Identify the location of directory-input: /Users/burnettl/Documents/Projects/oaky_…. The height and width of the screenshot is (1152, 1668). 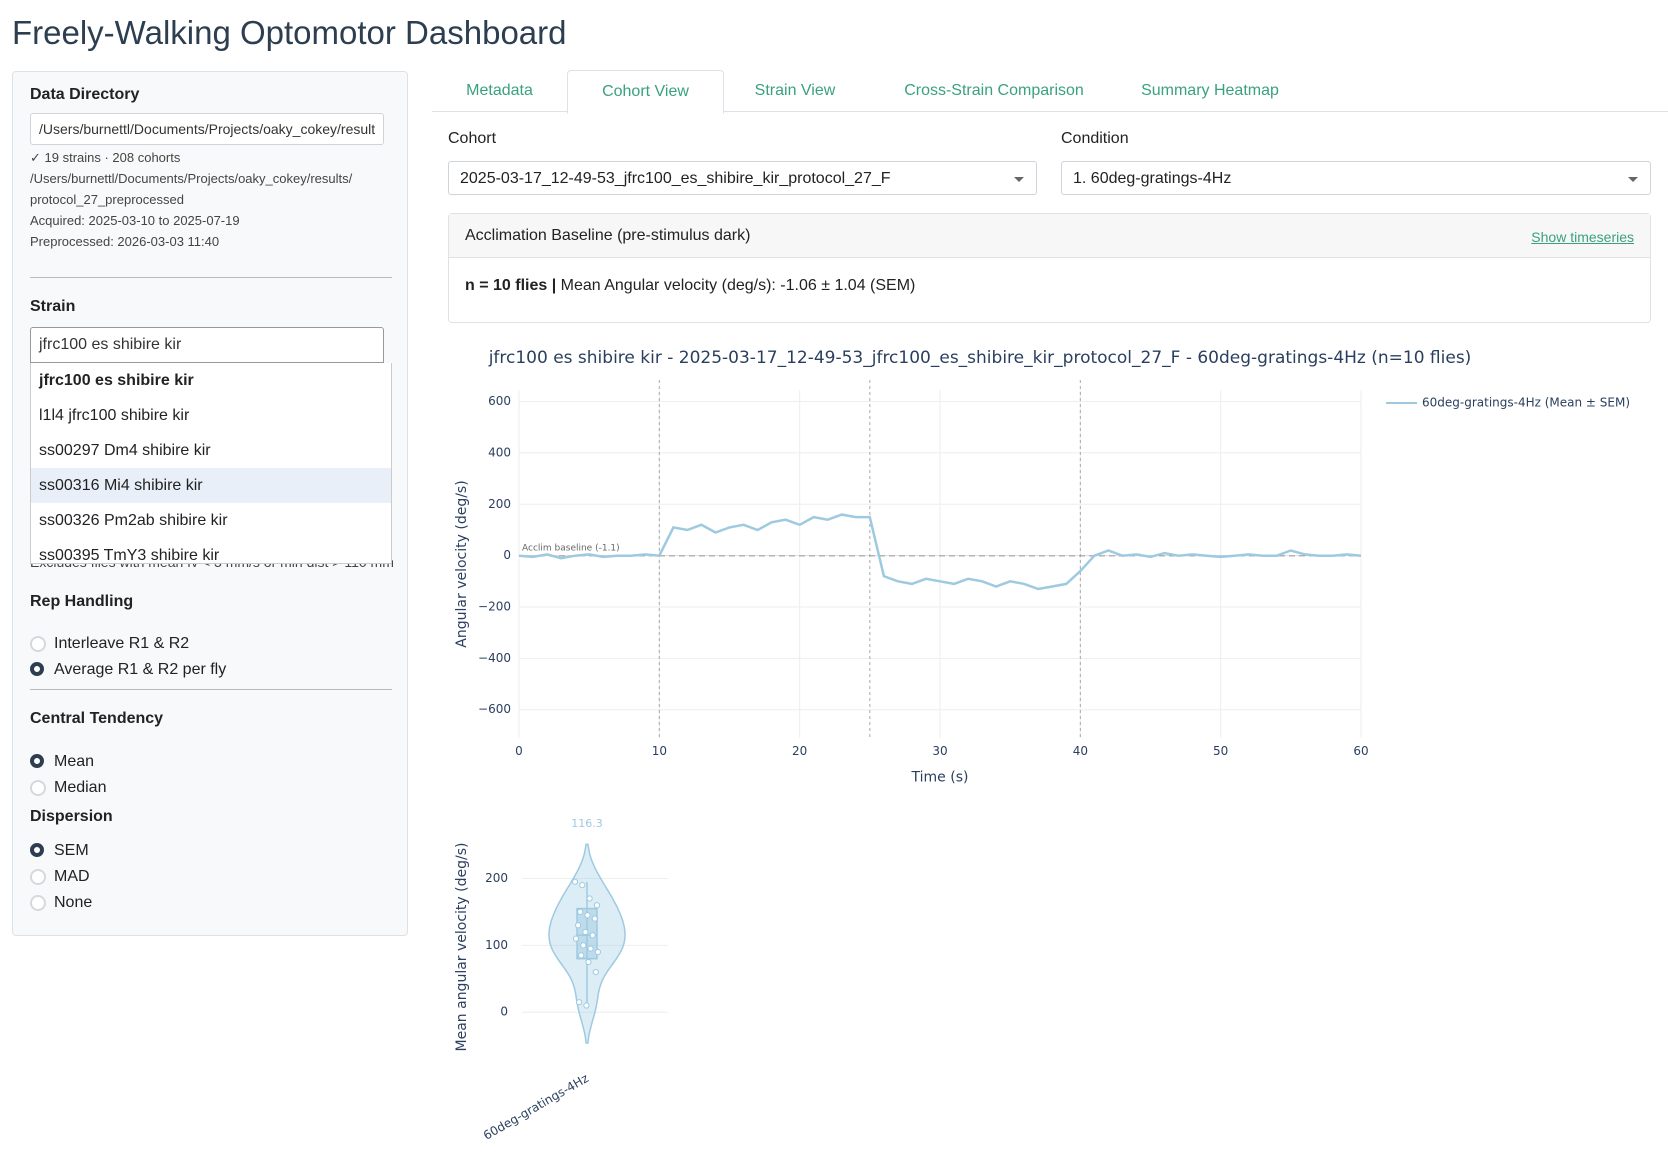
(207, 129).